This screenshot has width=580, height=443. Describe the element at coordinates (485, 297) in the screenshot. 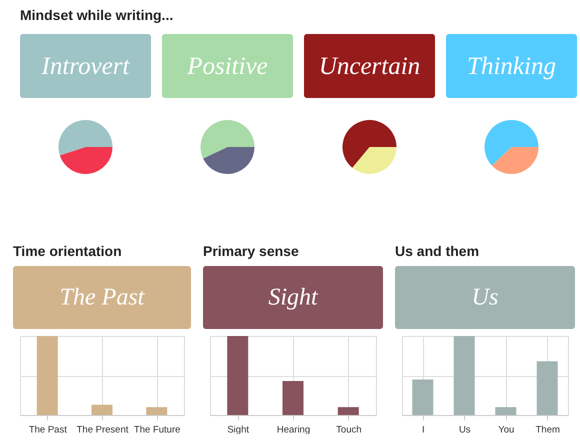

I see `chart-subtitle: Us` at that location.